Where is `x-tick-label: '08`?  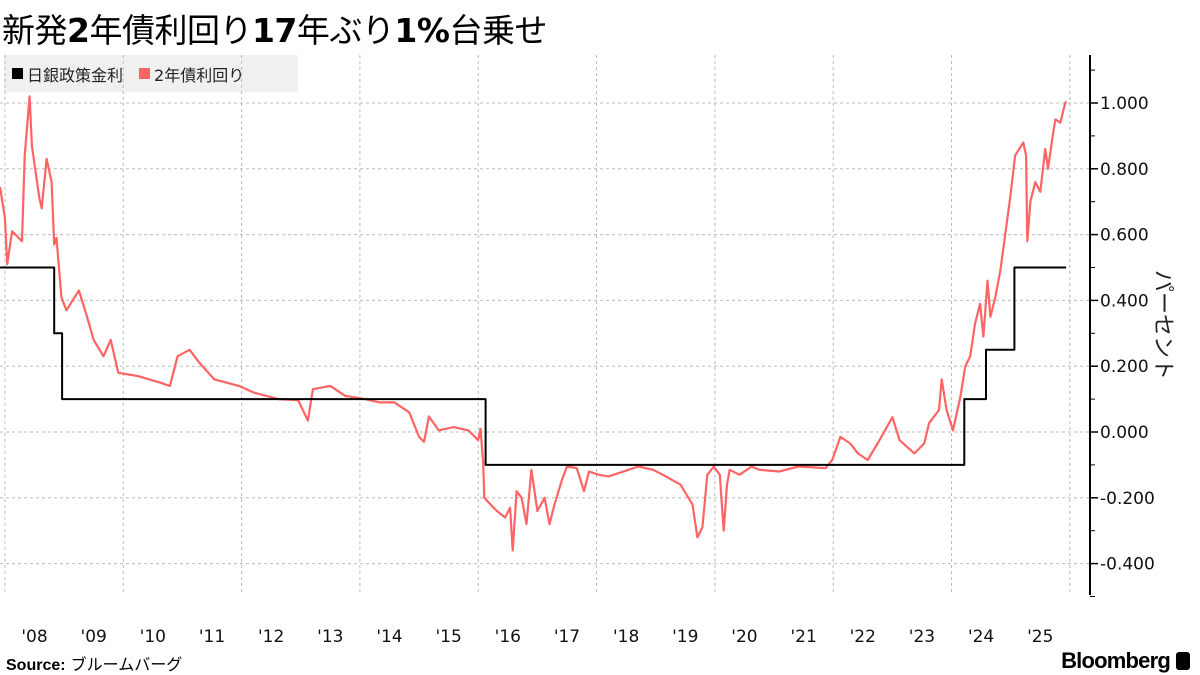
x-tick-label: '08 is located at coordinates (34, 637).